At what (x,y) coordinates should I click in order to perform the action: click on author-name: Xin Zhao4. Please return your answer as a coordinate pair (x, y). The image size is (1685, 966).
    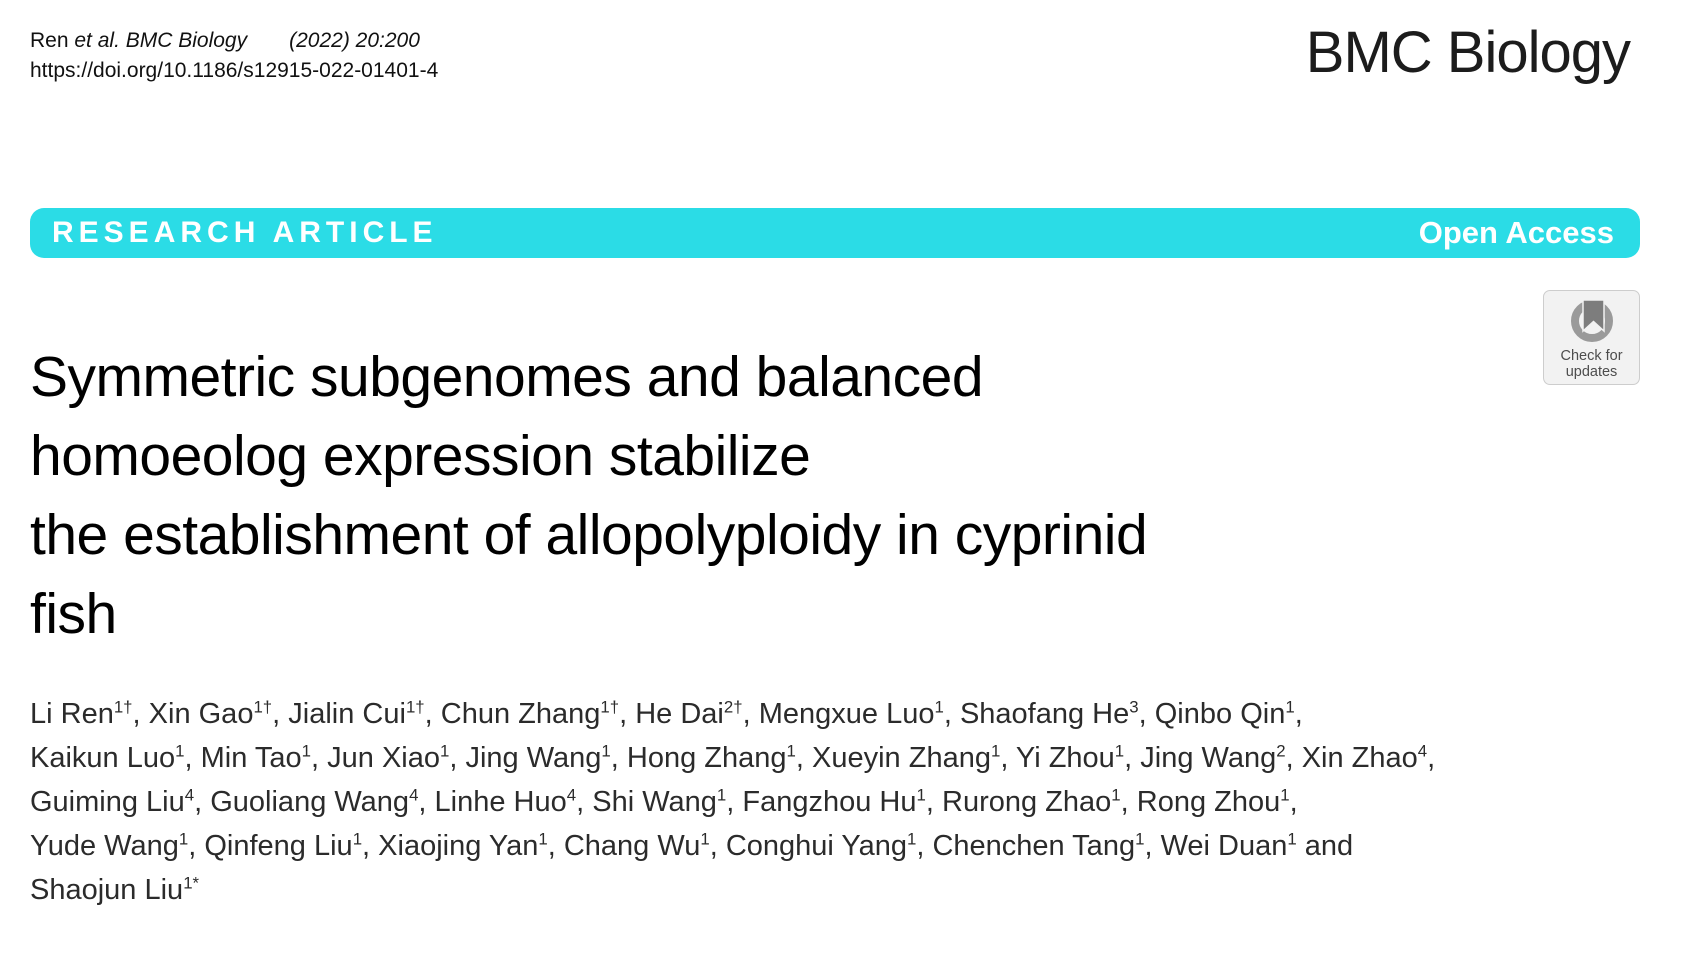
    Looking at the image, I should click on (1364, 757).